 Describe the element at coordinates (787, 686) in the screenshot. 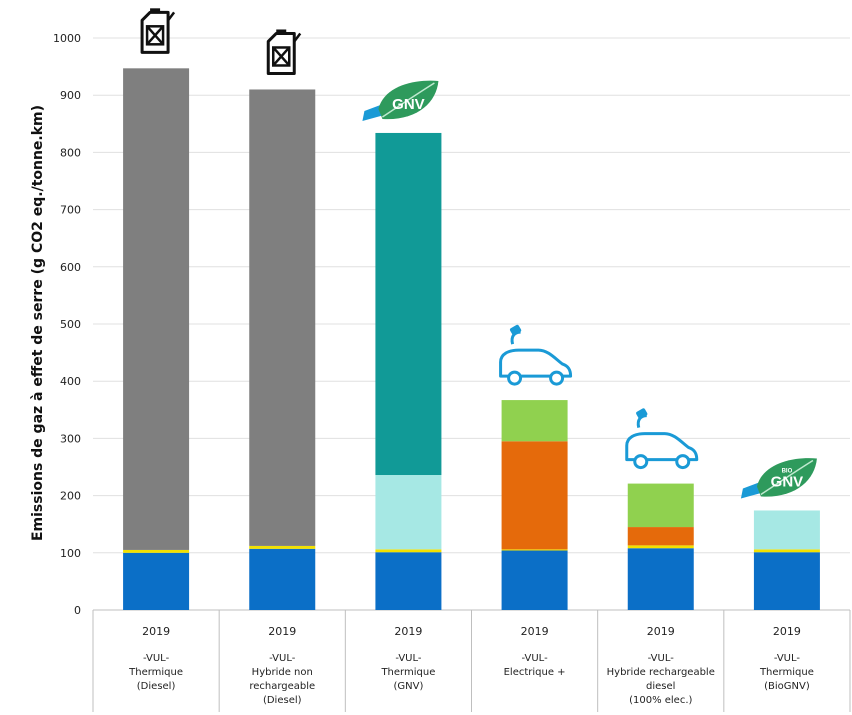

I see `category-label: (BioGNV)` at that location.